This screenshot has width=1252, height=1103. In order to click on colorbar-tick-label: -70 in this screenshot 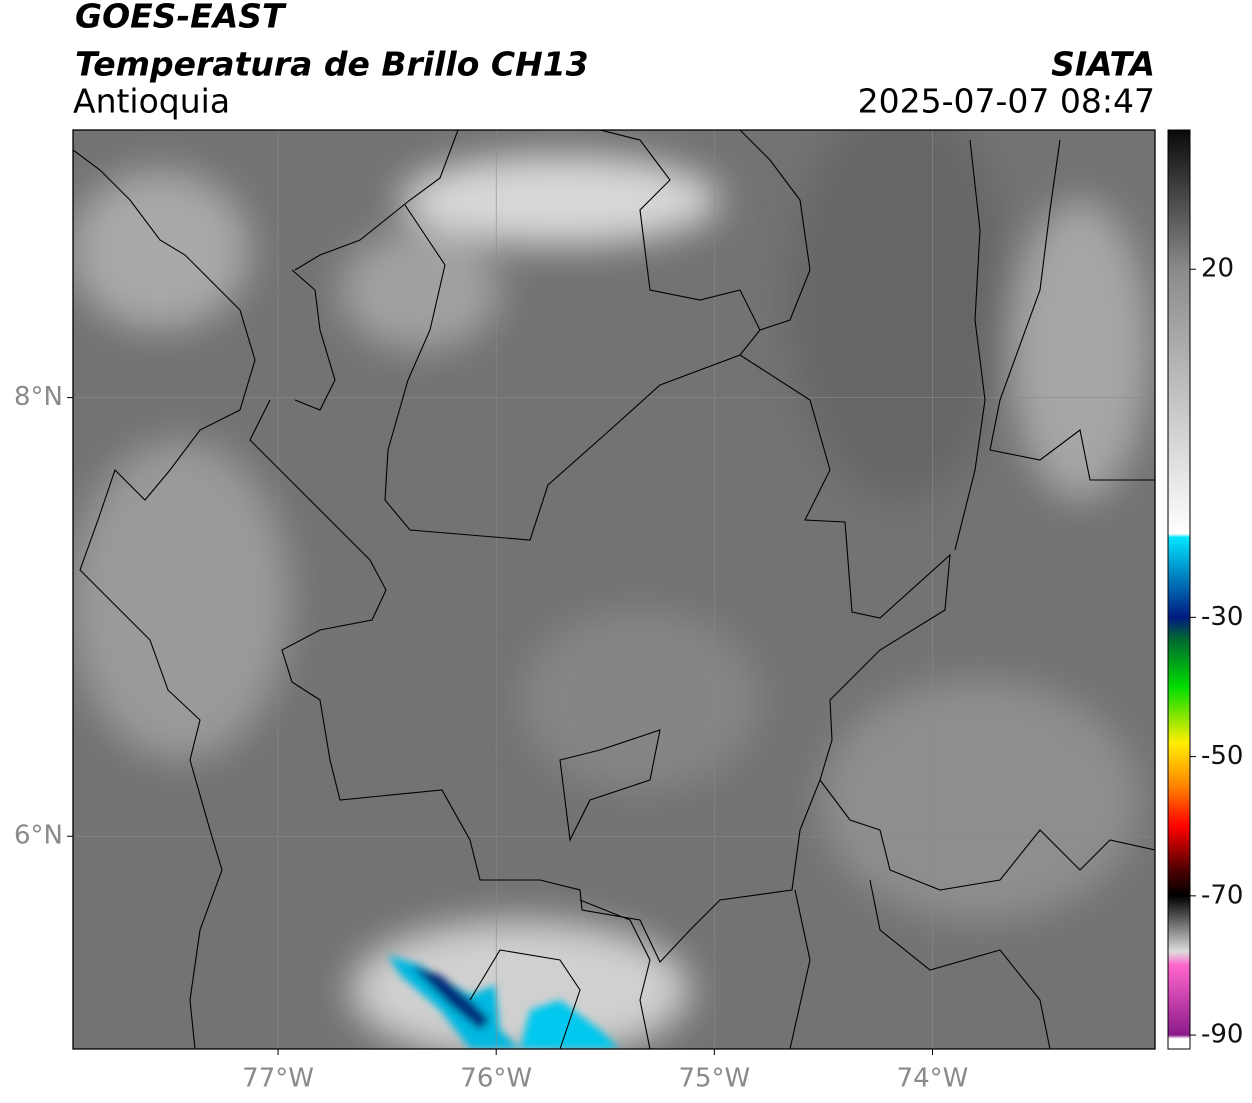, I will do `click(1222, 895)`.